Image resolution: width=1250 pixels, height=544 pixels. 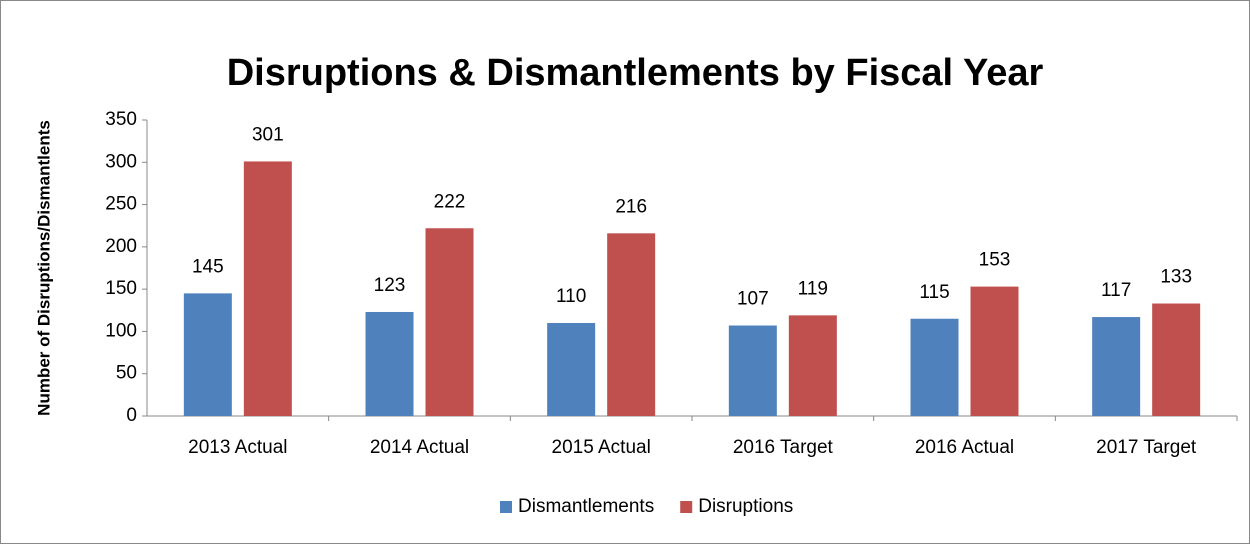 What do you see at coordinates (1116, 290) in the screenshot?
I see `data-label: 117` at bounding box center [1116, 290].